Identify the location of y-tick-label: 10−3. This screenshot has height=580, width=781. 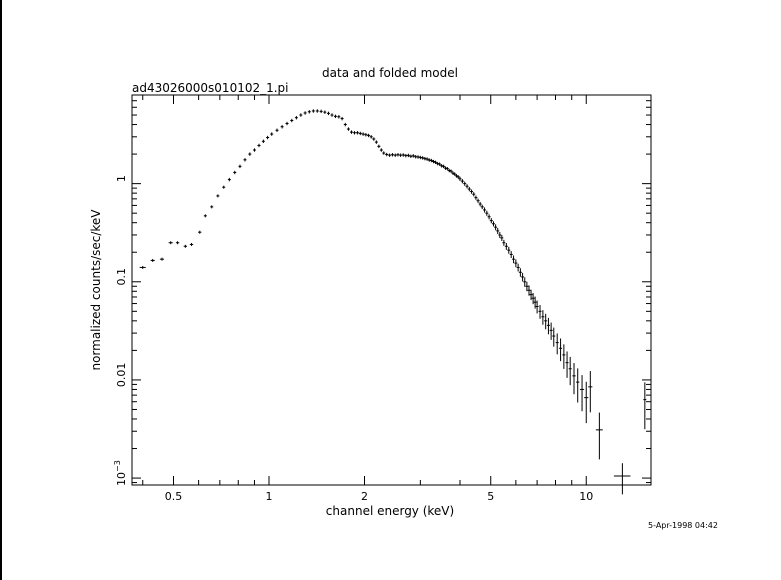
(120, 473).